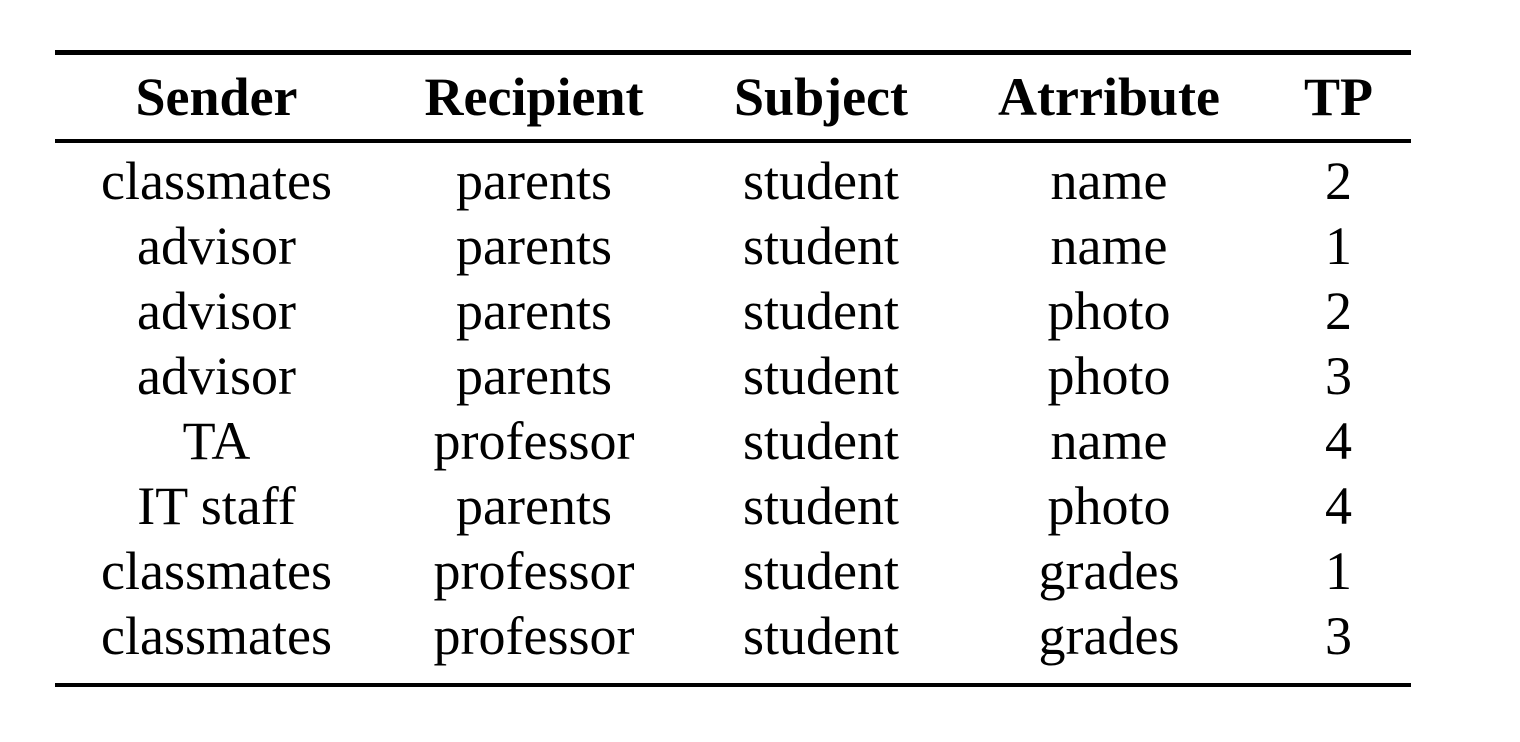 This screenshot has height=742, width=1520. I want to click on header-tp: TP, so click(1338, 97).